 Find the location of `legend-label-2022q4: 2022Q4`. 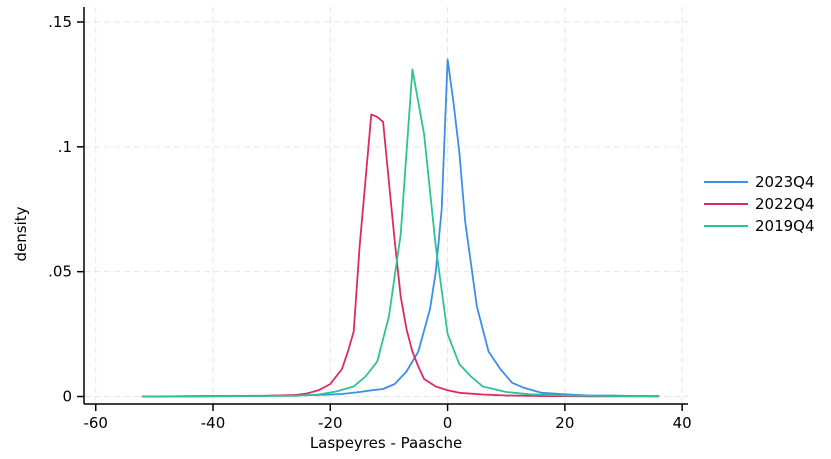

legend-label-2022q4: 2022Q4 is located at coordinates (785, 204).